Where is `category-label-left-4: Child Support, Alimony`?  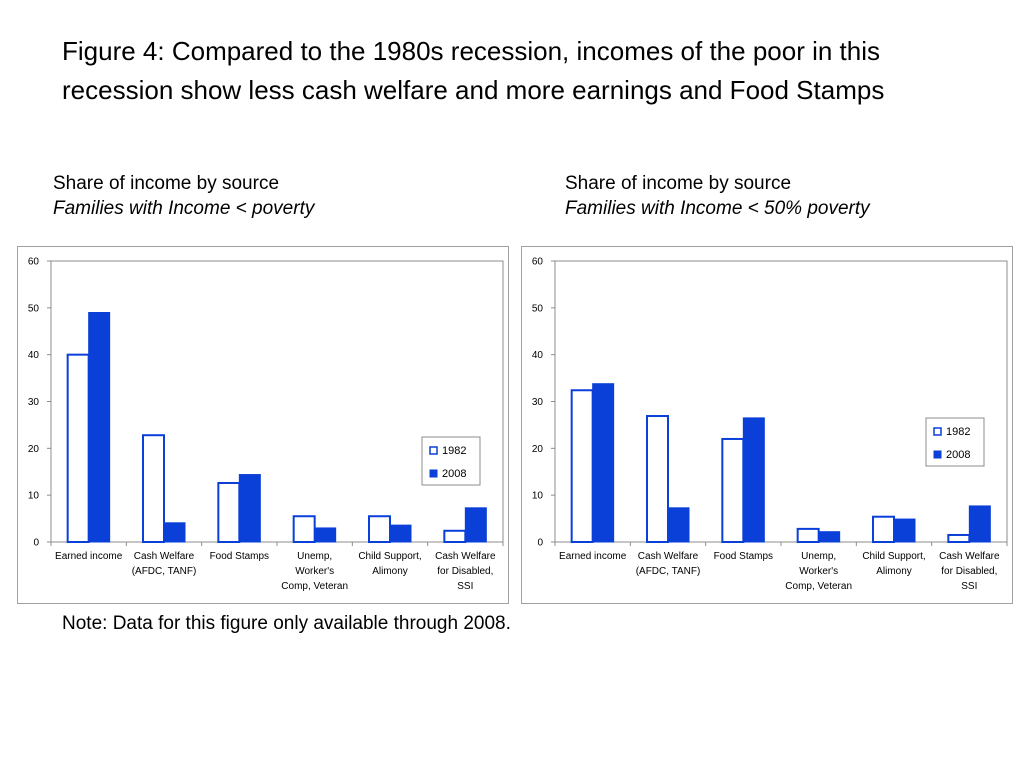 category-label-left-4: Child Support, Alimony is located at coordinates (389, 564).